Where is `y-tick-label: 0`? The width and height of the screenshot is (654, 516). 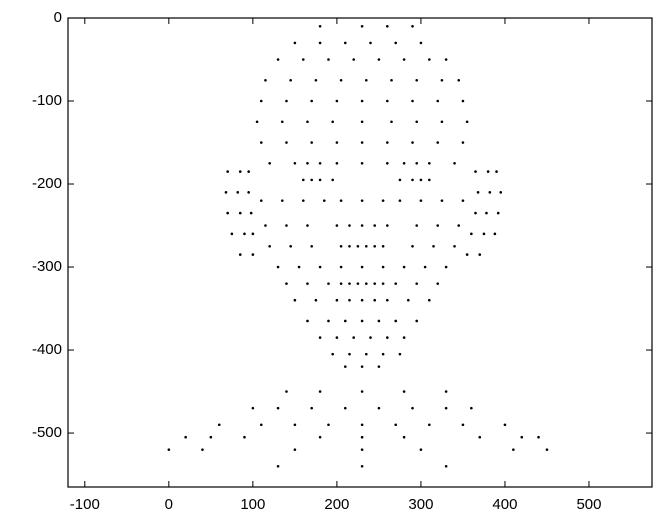
y-tick-label: 0 is located at coordinates (58, 17).